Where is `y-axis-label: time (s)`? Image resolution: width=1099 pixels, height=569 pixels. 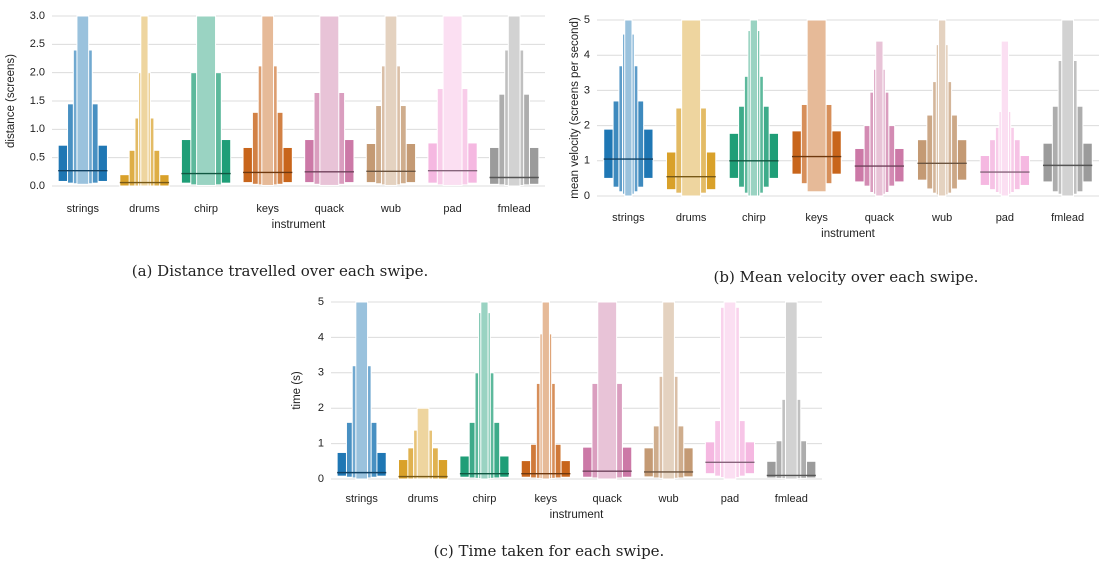
y-axis-label: time (s) is located at coordinates (297, 390).